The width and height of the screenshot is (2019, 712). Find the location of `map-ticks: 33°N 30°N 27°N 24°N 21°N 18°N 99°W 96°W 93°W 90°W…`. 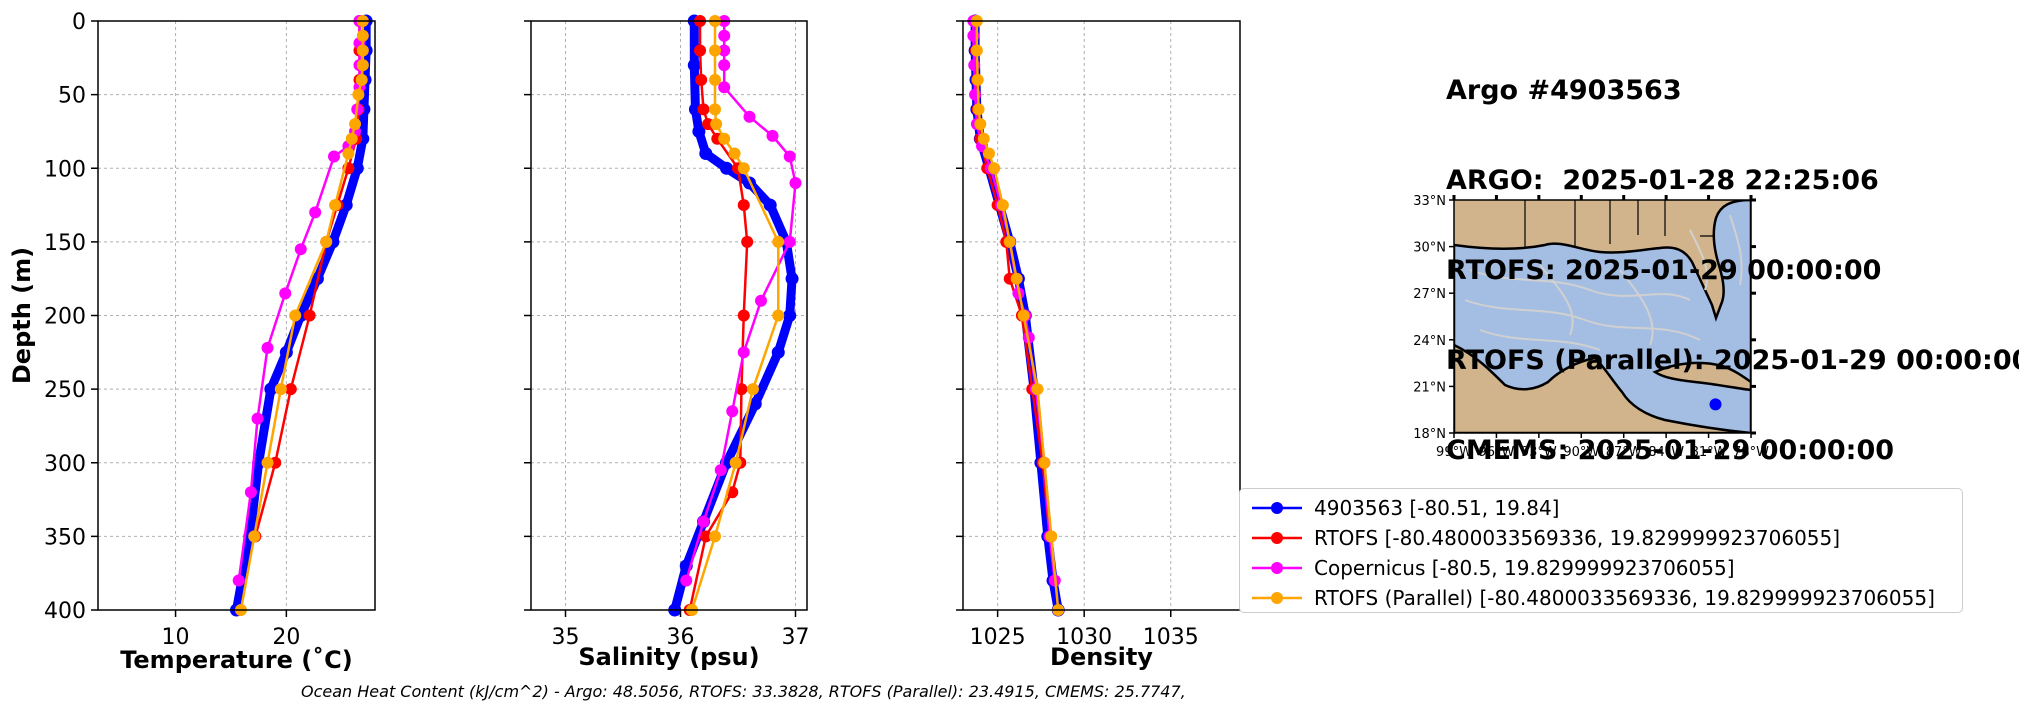

map-ticks: 33°N 30°N 27°N 24°N 21°N 18°N 99°W 96°W 93°W 90°W… is located at coordinates (1591, 327).